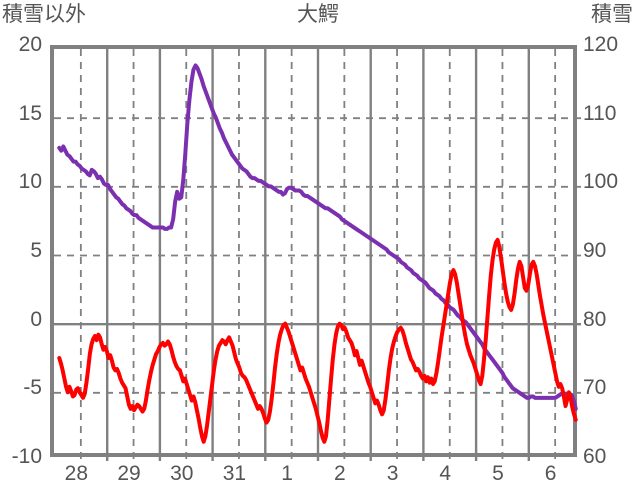  I want to click on y-tick-left-1: 15, so click(30, 113).